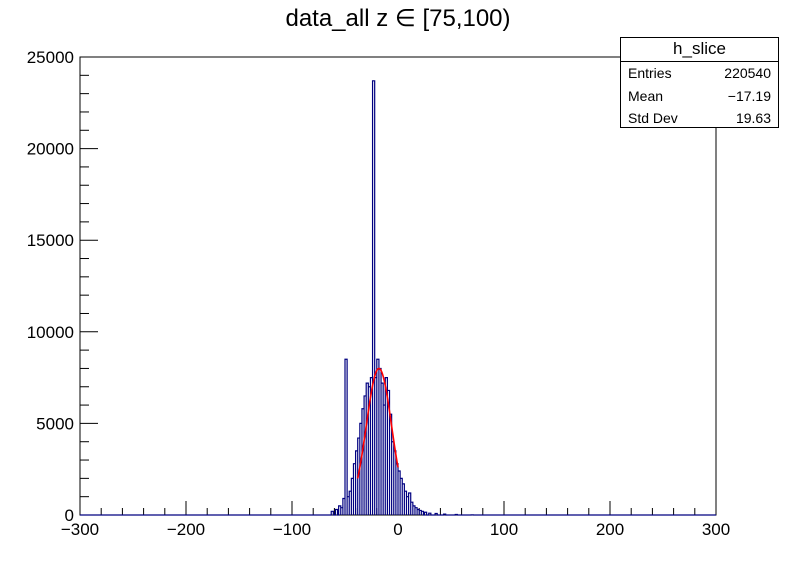 The width and height of the screenshot is (796, 572). What do you see at coordinates (699, 73) in the screenshot?
I see `stats-row-entries: Entries 220540` at bounding box center [699, 73].